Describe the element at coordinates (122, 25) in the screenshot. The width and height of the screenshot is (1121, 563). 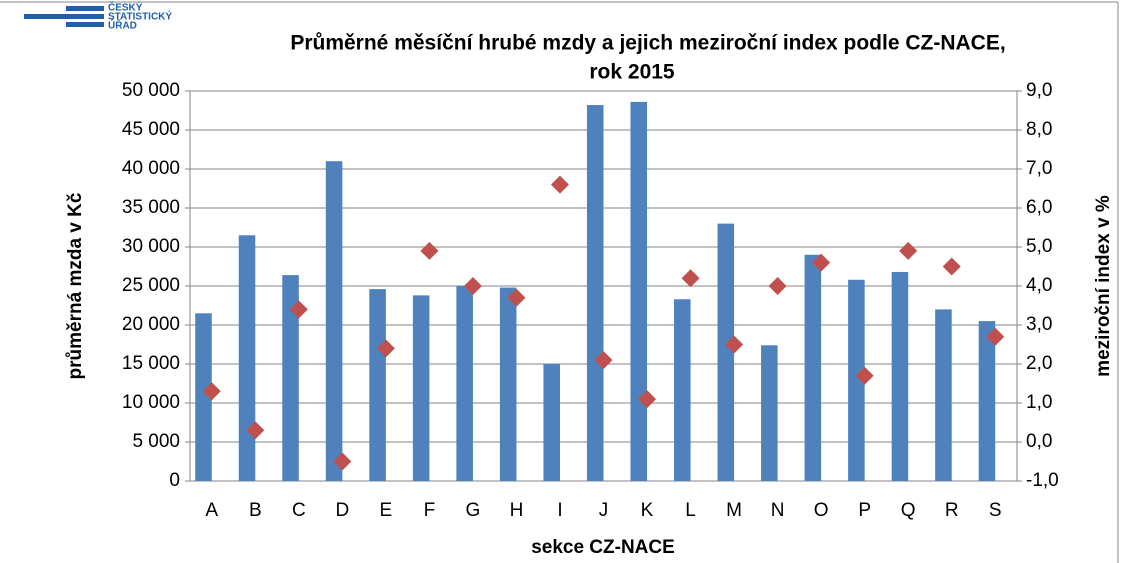
I see `logo-text: ÚŘAD` at that location.